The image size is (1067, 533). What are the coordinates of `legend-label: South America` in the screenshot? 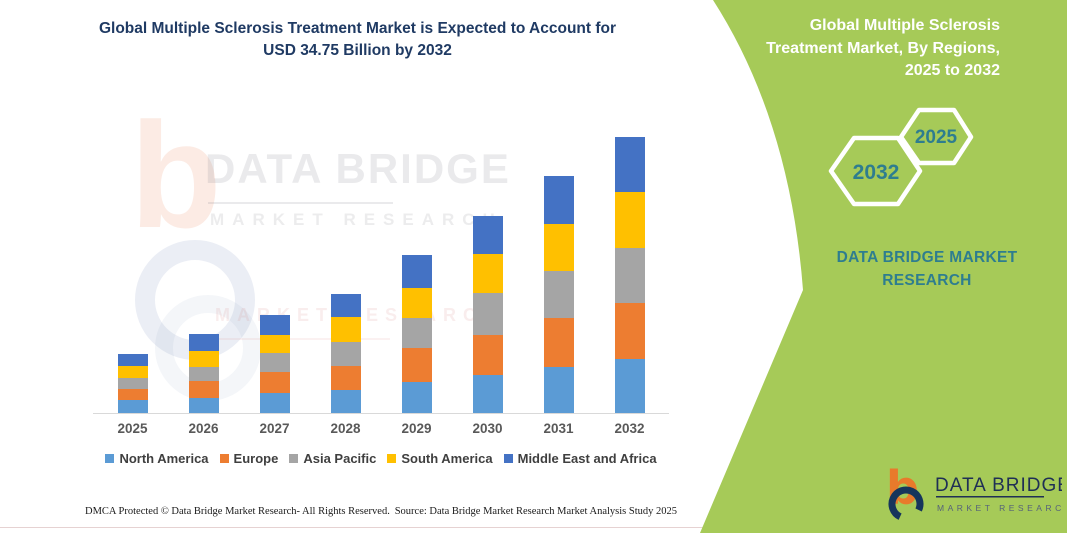 It's located at (447, 458).